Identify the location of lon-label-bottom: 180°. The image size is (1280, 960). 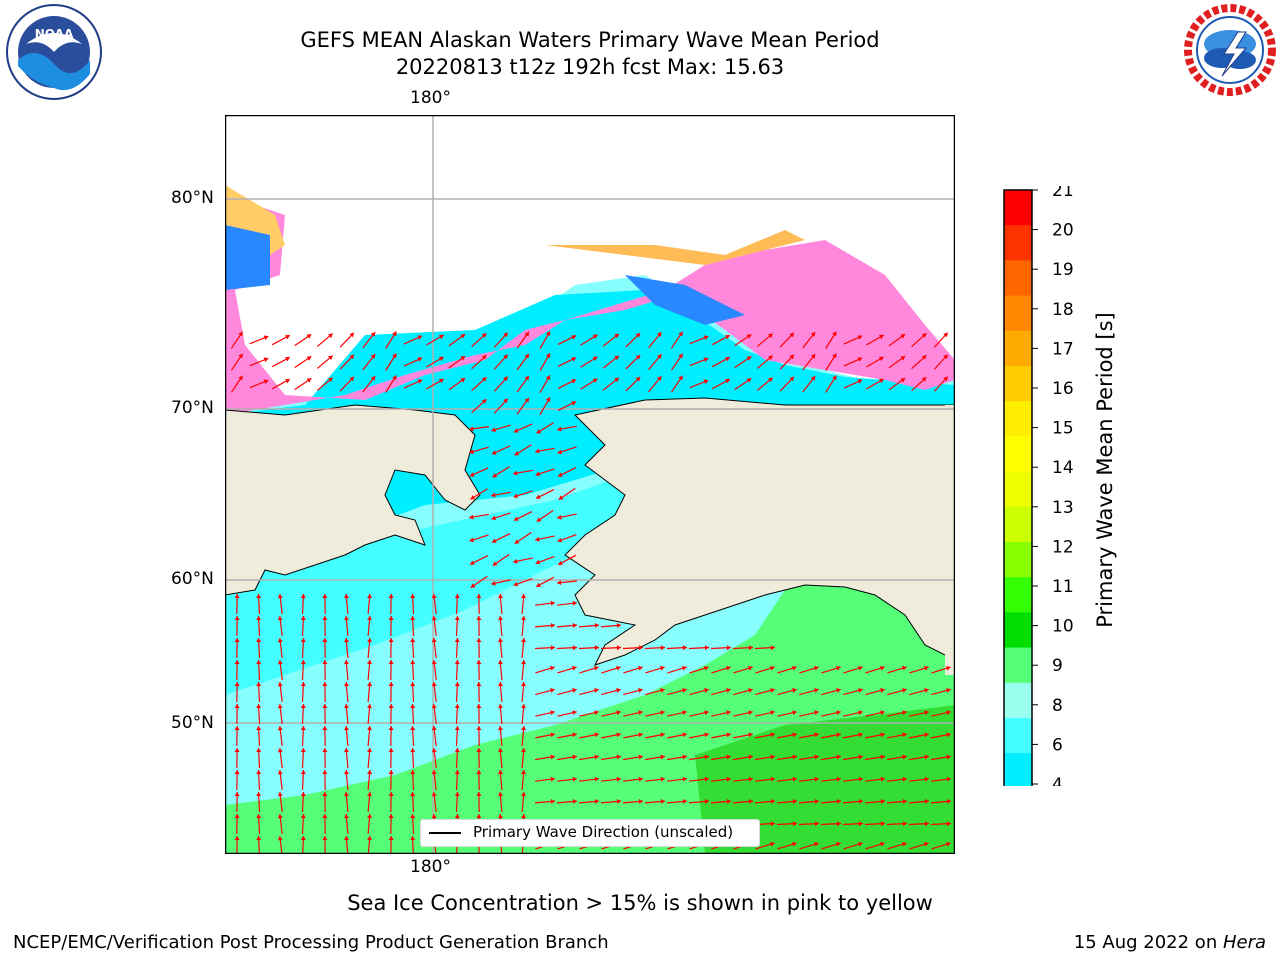
(430, 867).